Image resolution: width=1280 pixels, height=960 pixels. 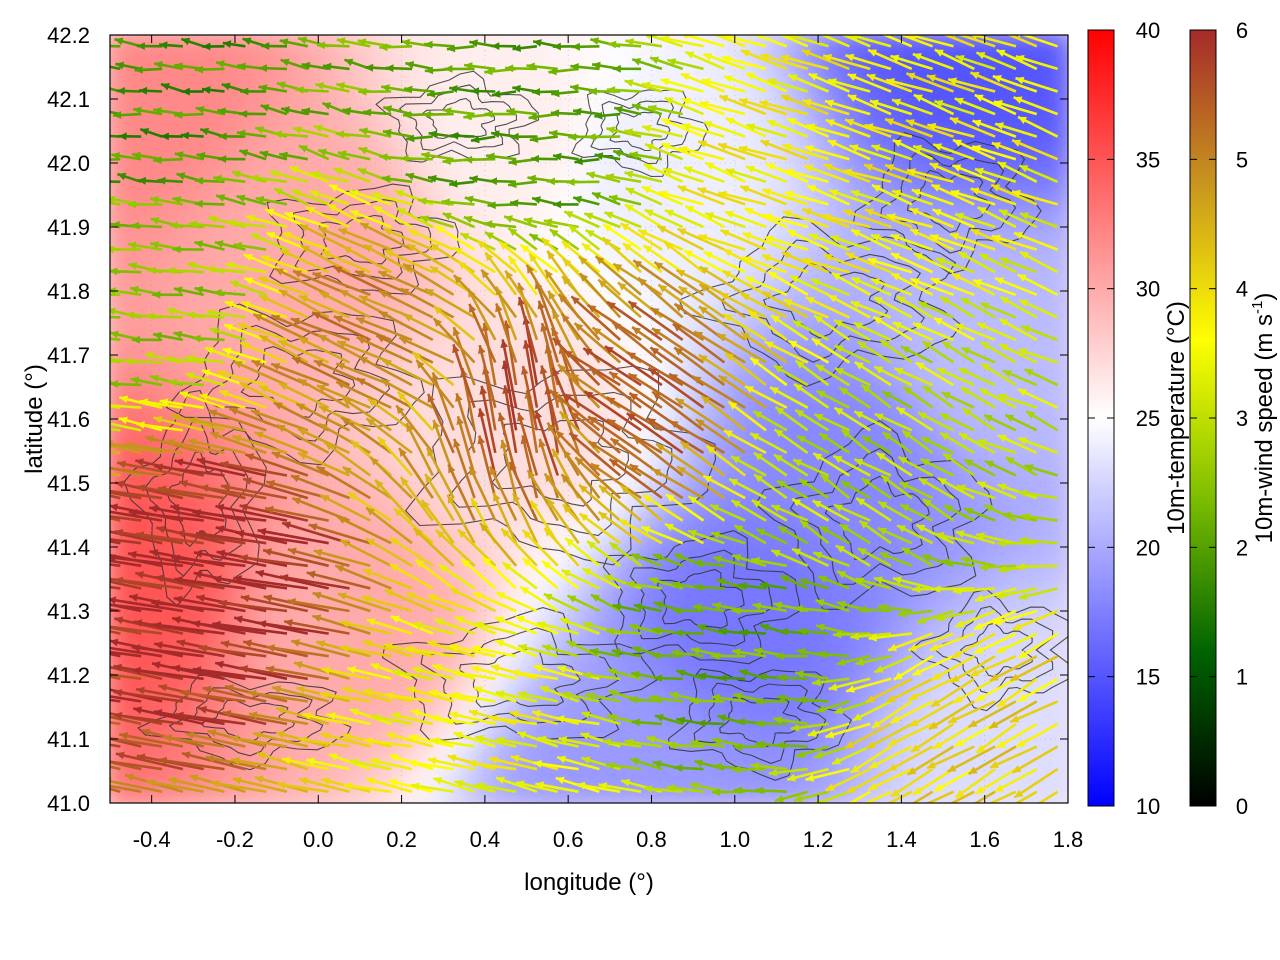 I want to click on wind-label-main: 10m-wind speed (m s, so click(x=1264, y=428).